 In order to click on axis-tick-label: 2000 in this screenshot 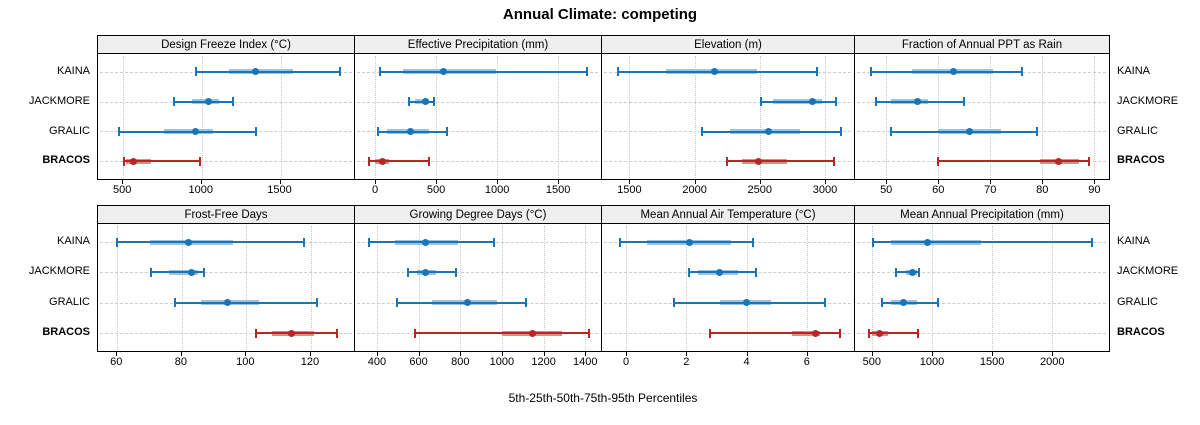, I will do `click(694, 190)`.